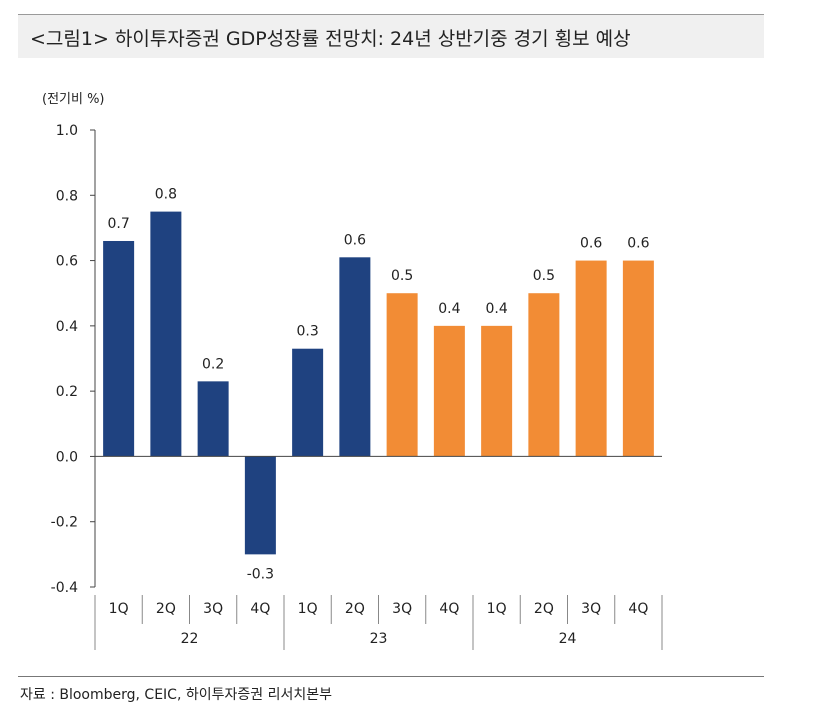 Image resolution: width=830 pixels, height=716 pixels. Describe the element at coordinates (166, 195) in the screenshot. I see `data-label: 0.8` at that location.